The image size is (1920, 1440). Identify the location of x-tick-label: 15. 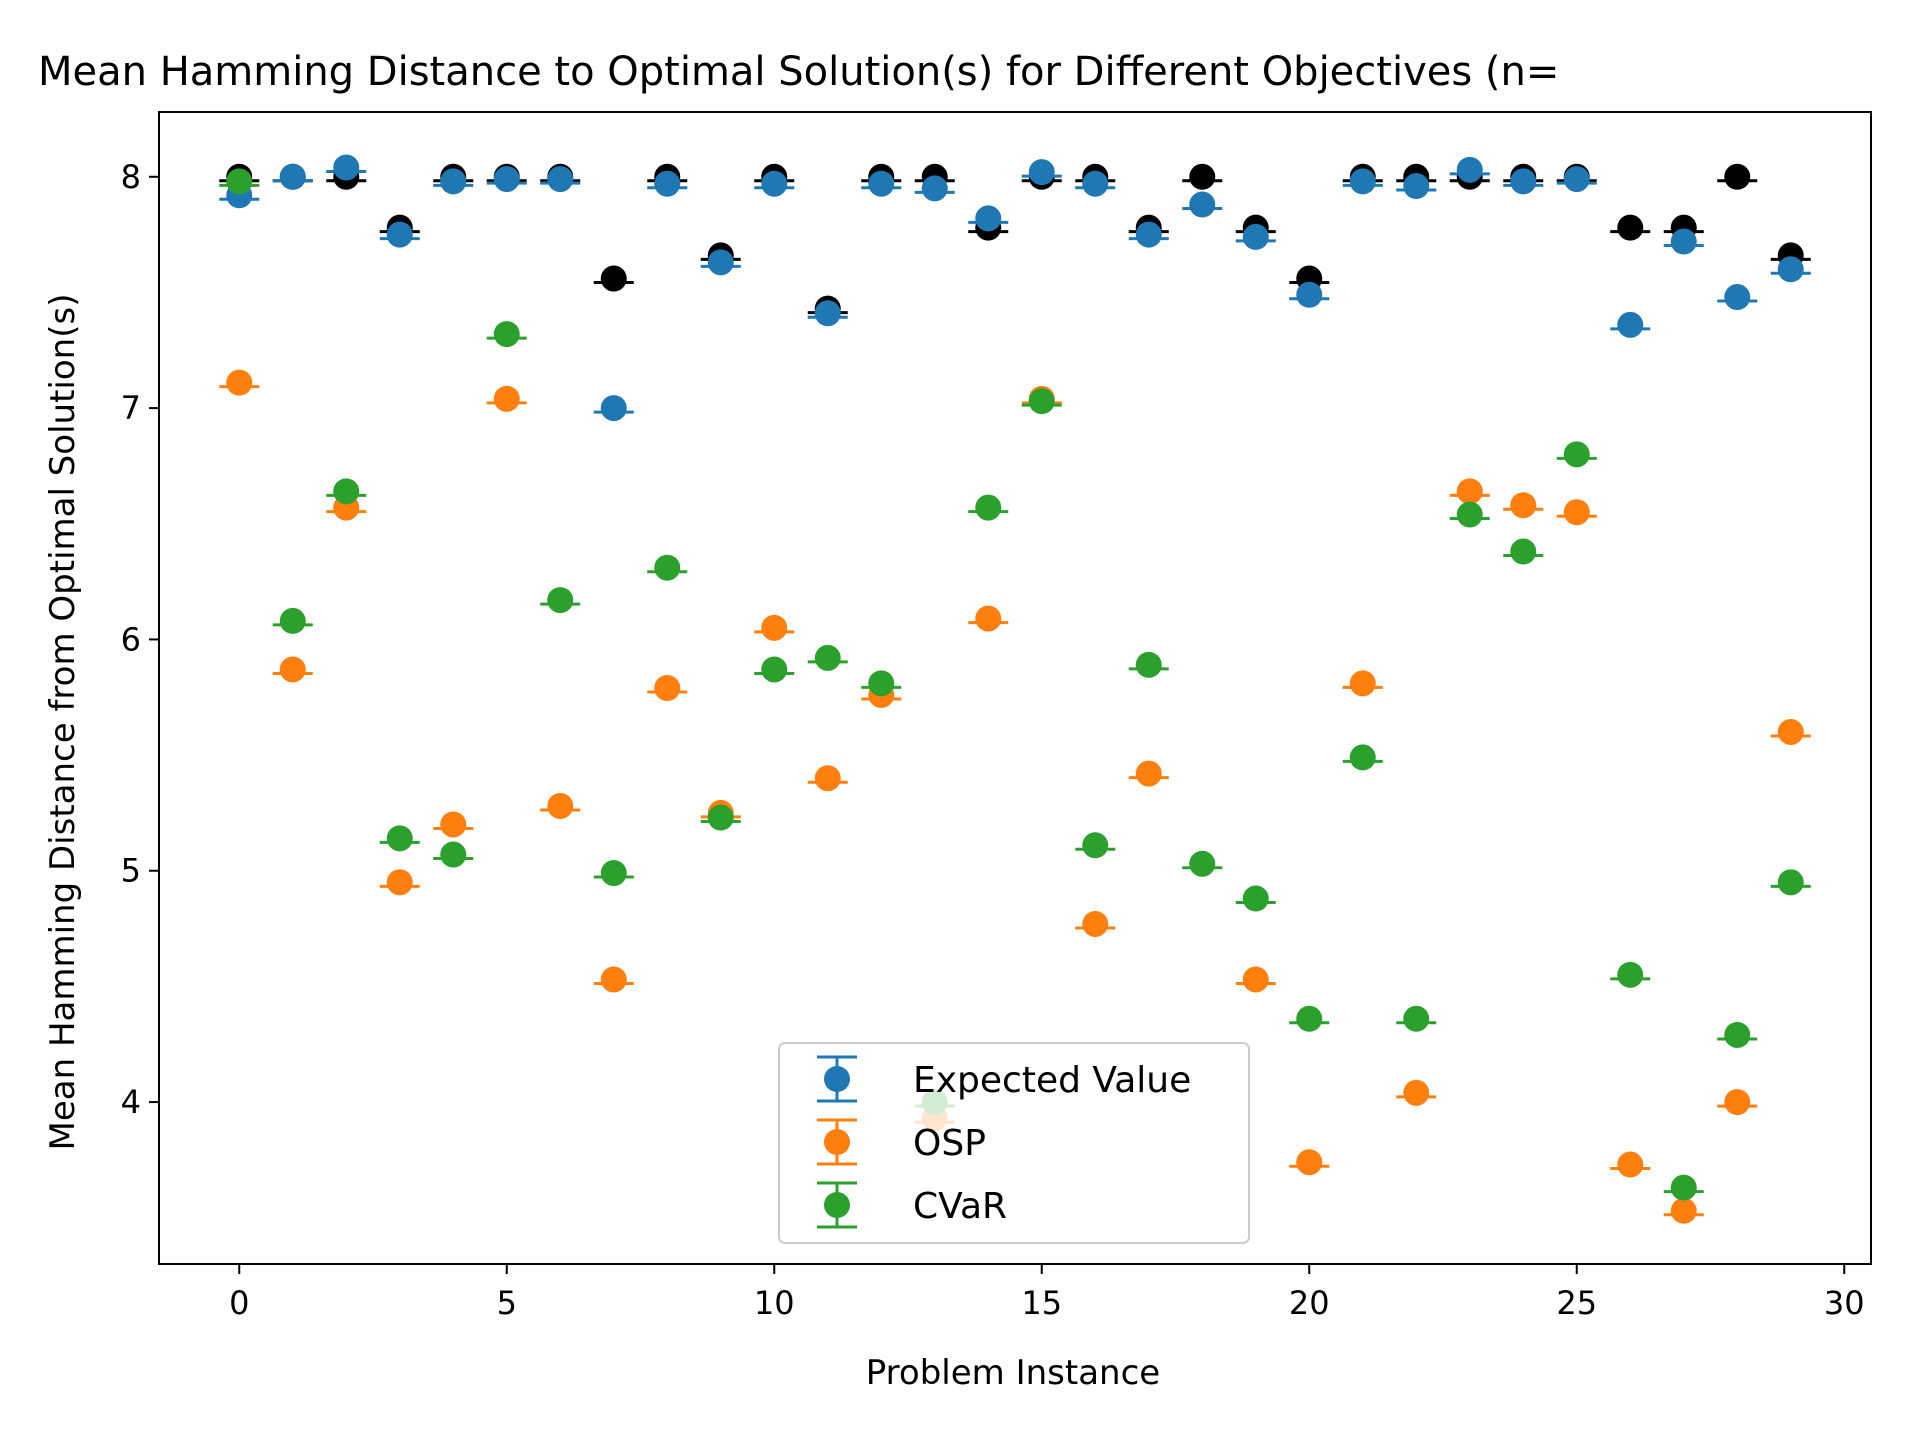
(1041, 1303).